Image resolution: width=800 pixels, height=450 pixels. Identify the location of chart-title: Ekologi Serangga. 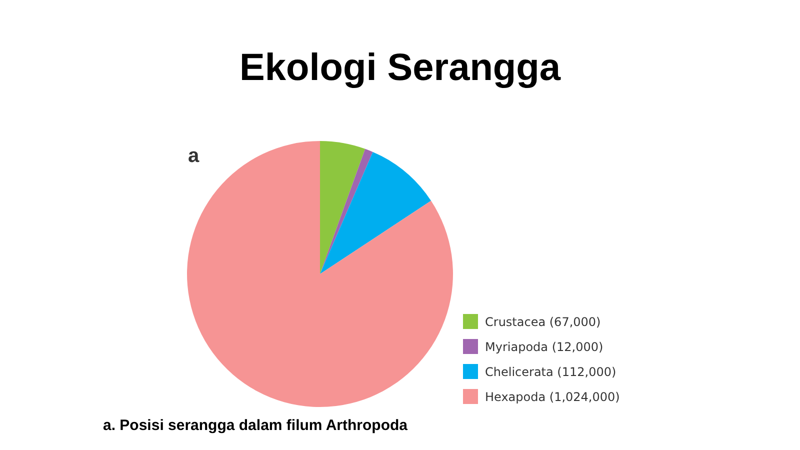
(401, 68).